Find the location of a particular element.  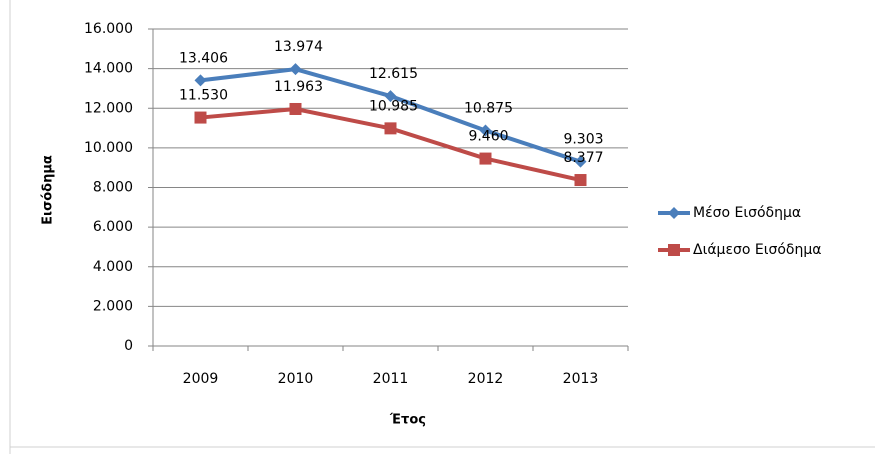

data-label: 11.963 is located at coordinates (298, 87).